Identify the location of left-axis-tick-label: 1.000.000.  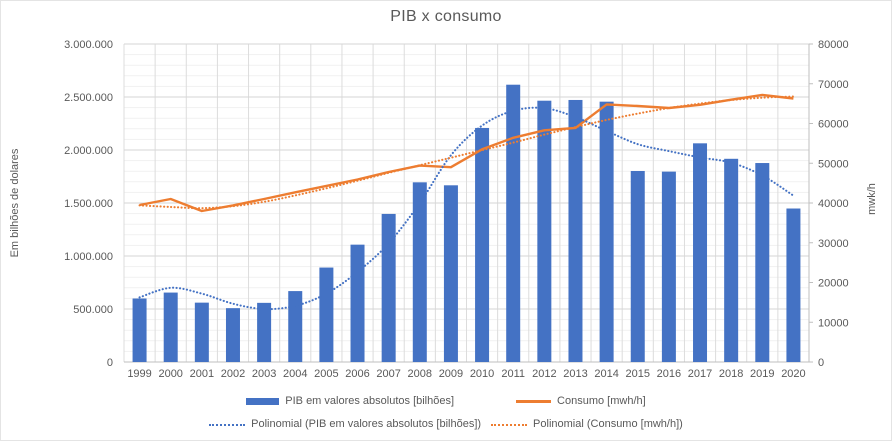
(88, 257).